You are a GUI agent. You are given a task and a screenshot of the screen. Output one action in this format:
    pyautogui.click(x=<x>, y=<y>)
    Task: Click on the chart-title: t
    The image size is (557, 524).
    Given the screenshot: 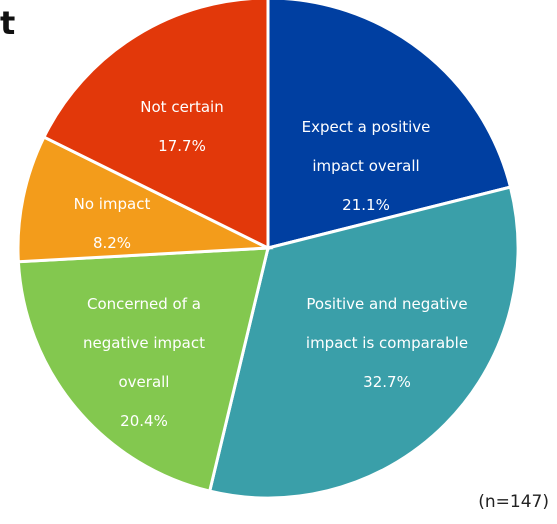 What is the action you would take?
    pyautogui.click(x=8, y=23)
    